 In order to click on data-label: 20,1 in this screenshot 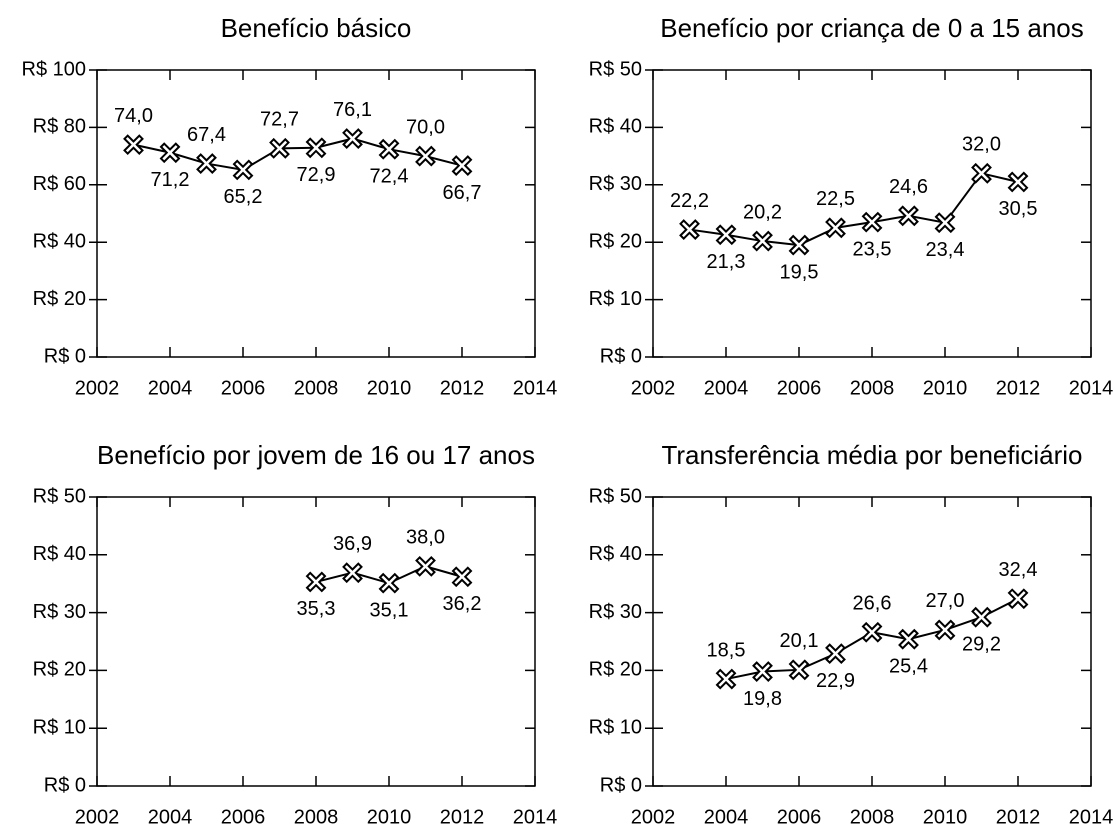, I will do `click(799, 641)`.